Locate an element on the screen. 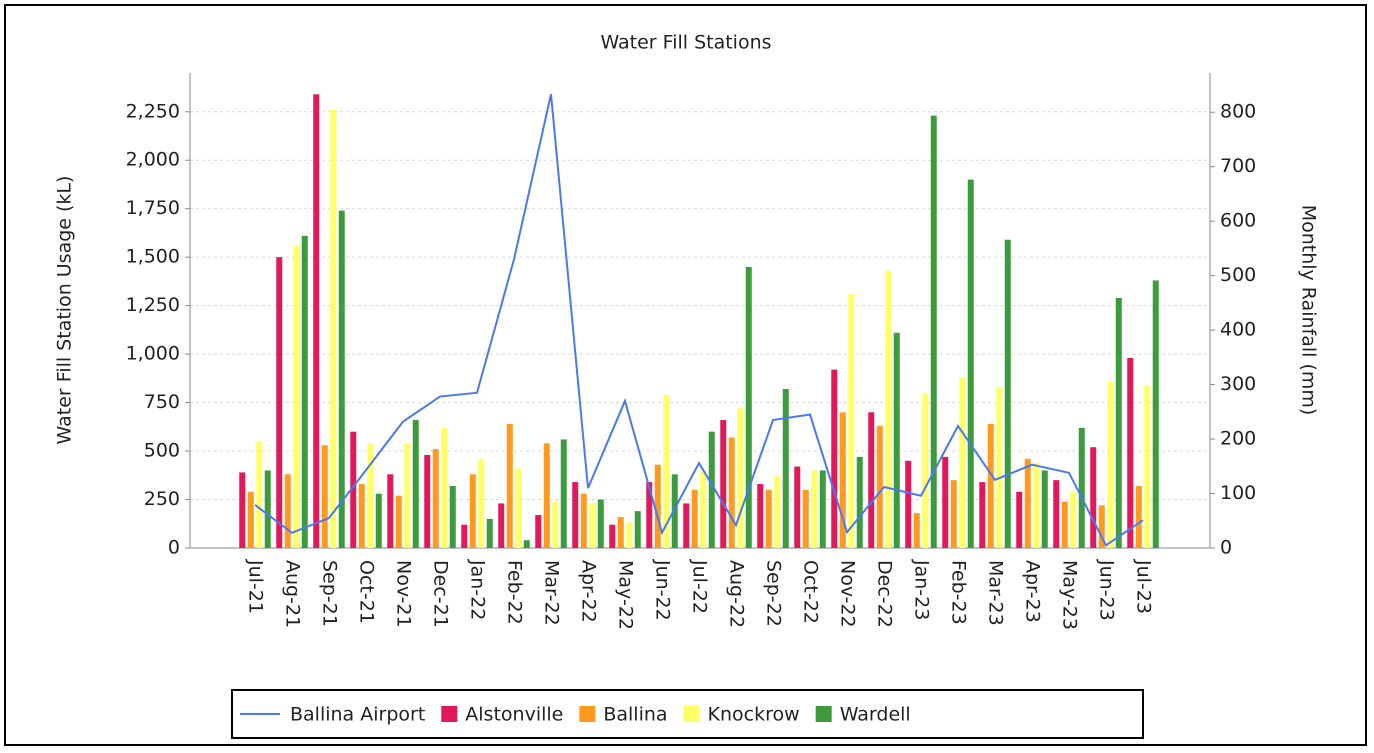  x-tick-label: Jul-22 is located at coordinates (700, 586).